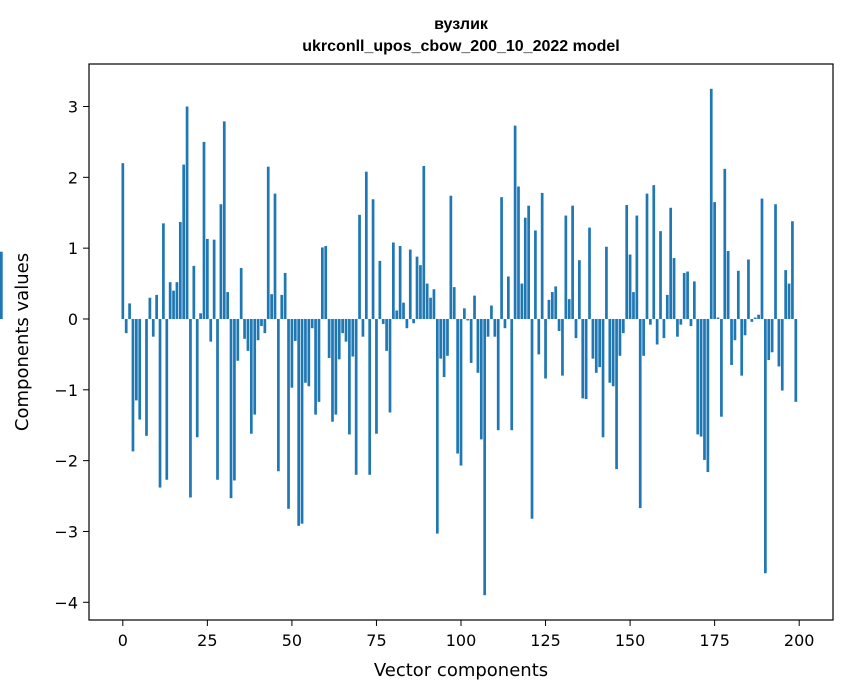 This screenshot has width=847, height=696. I want to click on y-tick-label--2: −2, so click(66, 461).